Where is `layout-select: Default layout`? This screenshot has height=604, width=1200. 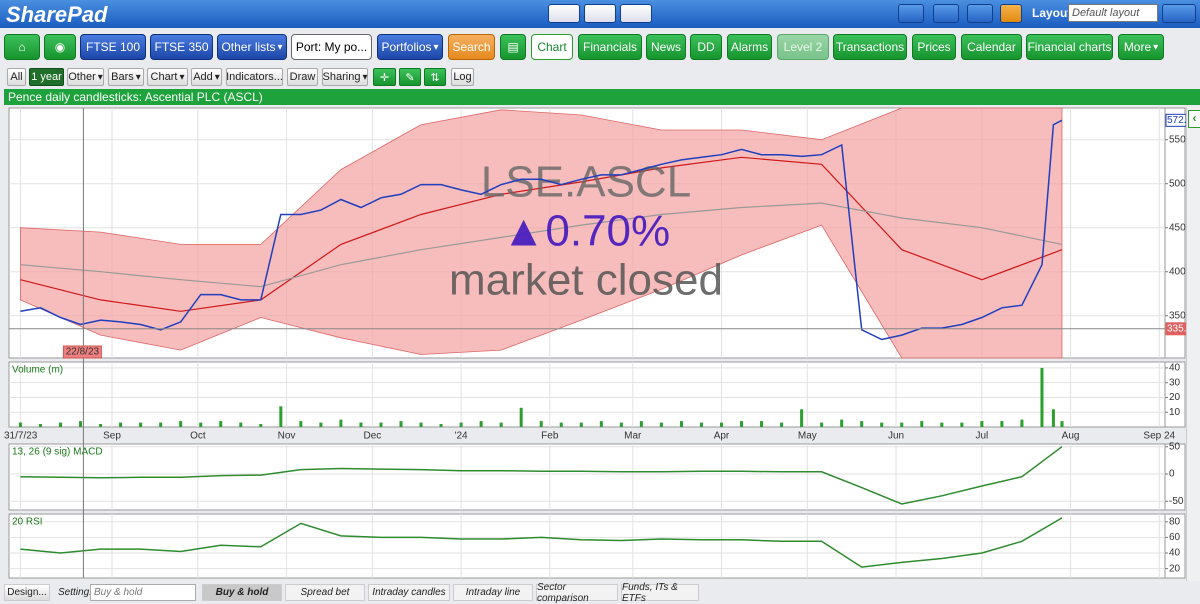 layout-select: Default layout is located at coordinates (1113, 13).